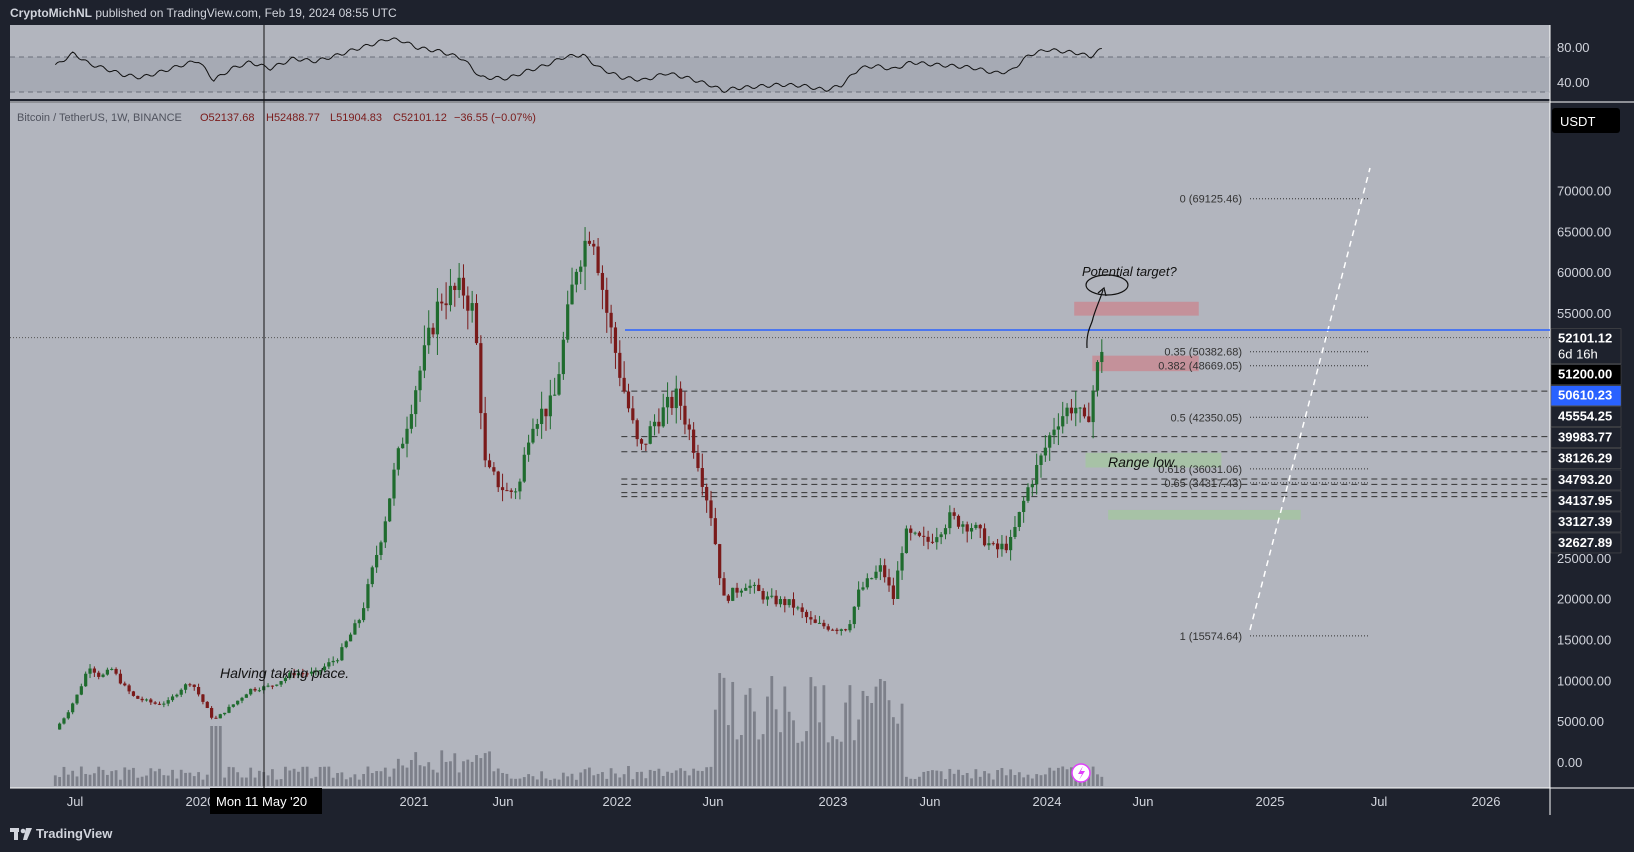  I want to click on price-tag-label: 51200.00, so click(1585, 374).